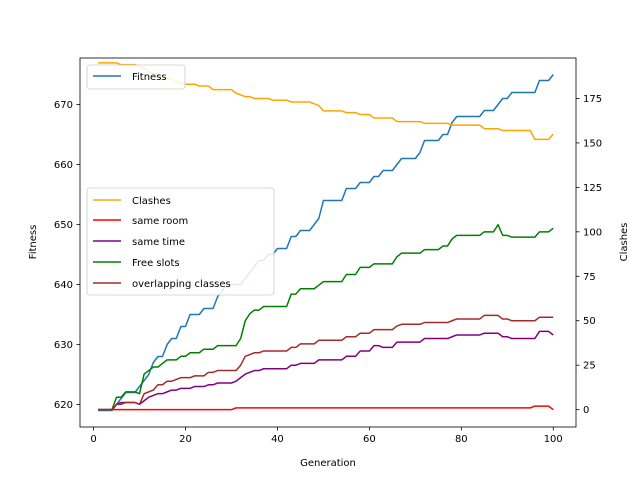 The width and height of the screenshot is (640, 480). I want to click on series-line-same-room, so click(326, 408).